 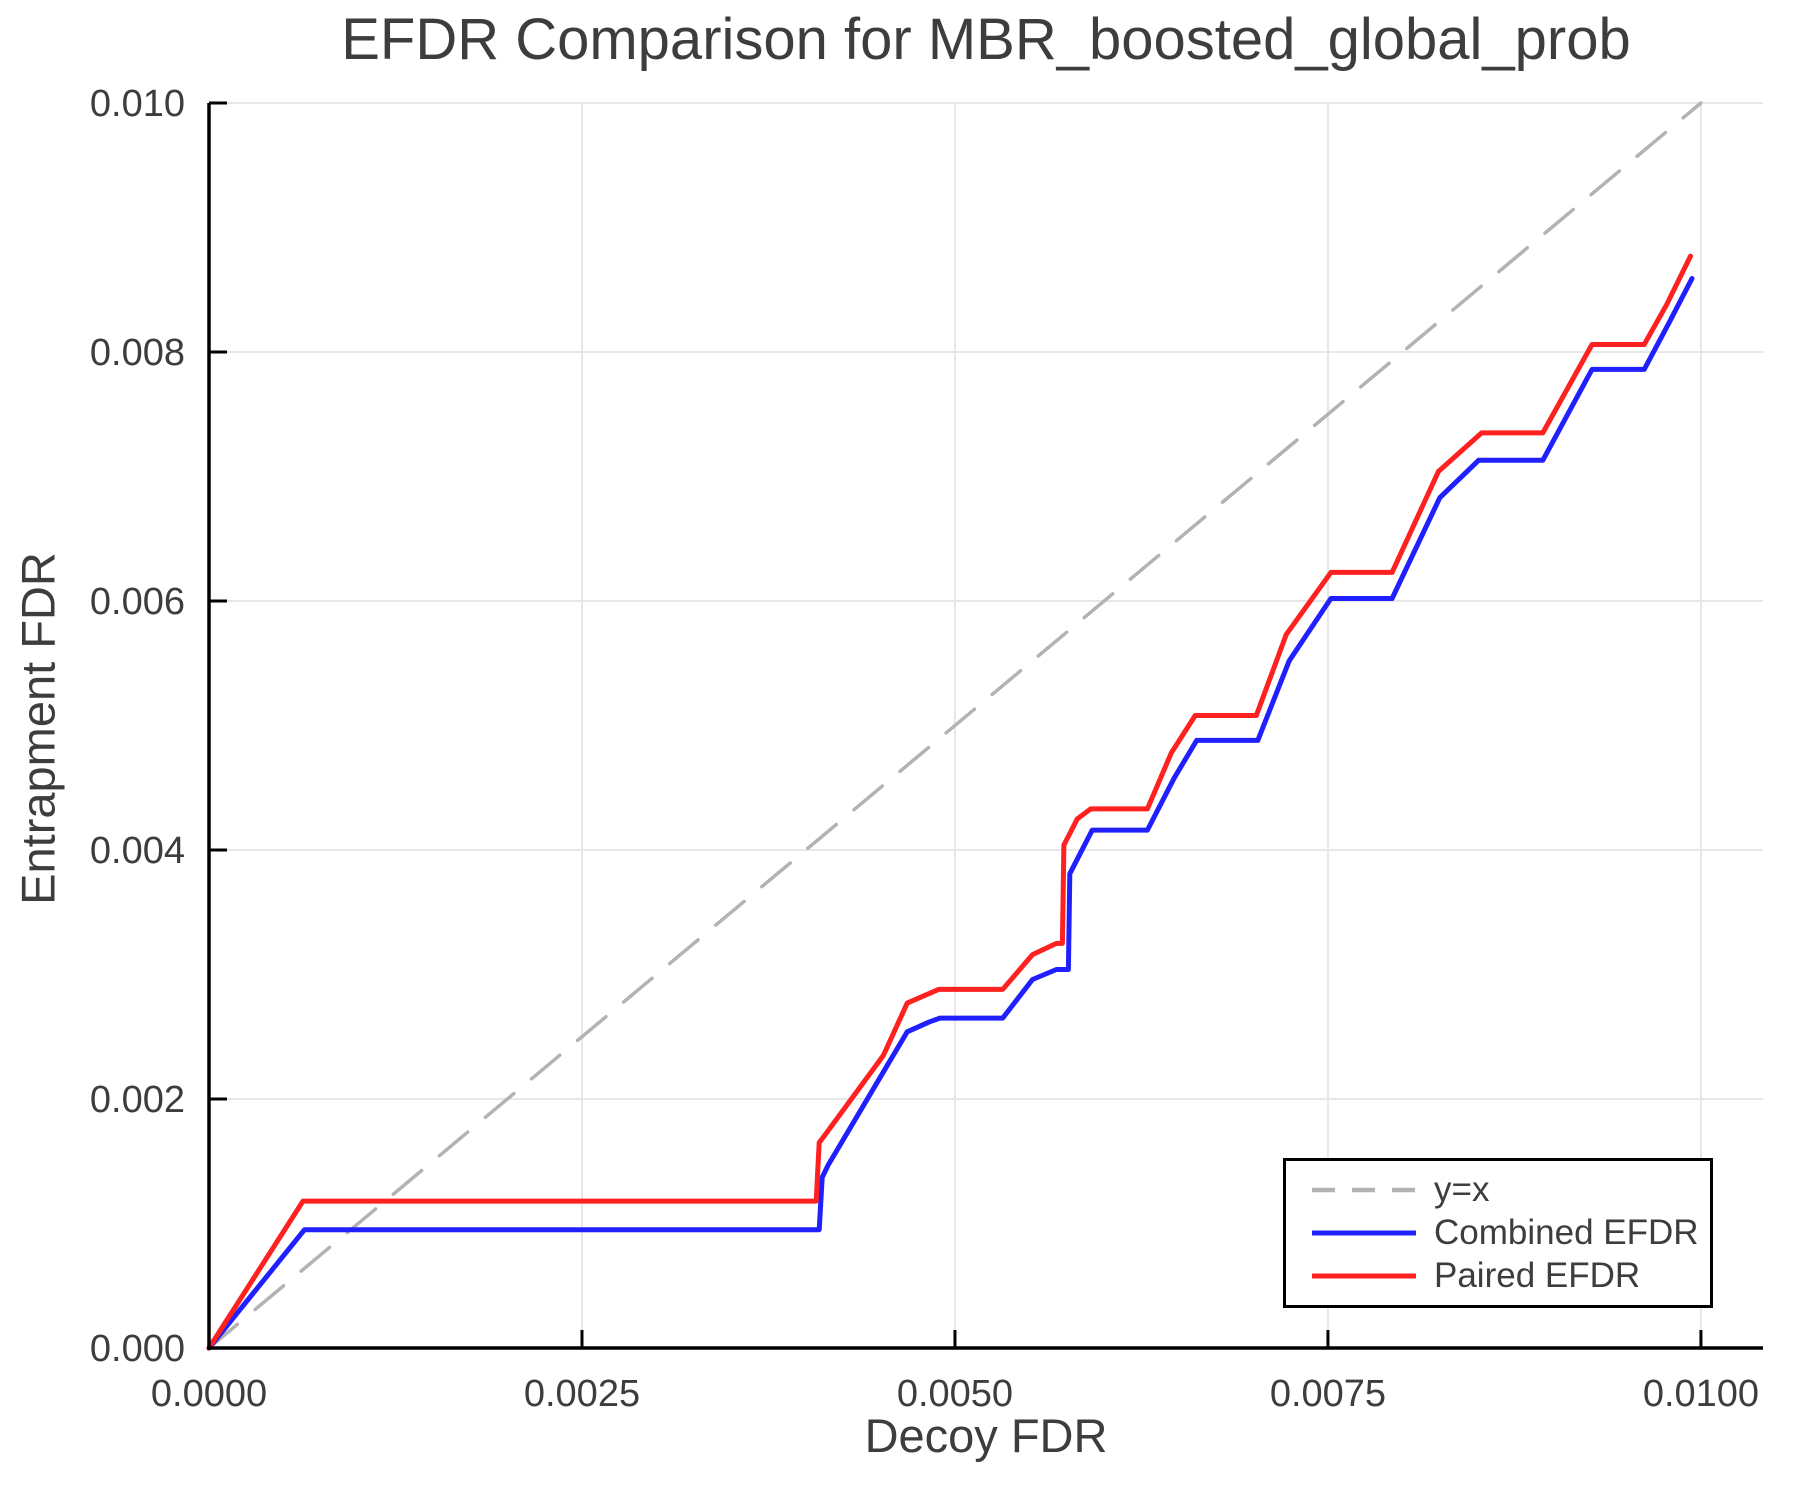 I want to click on x-tick-label: 0.0100, so click(x=1701, y=1394).